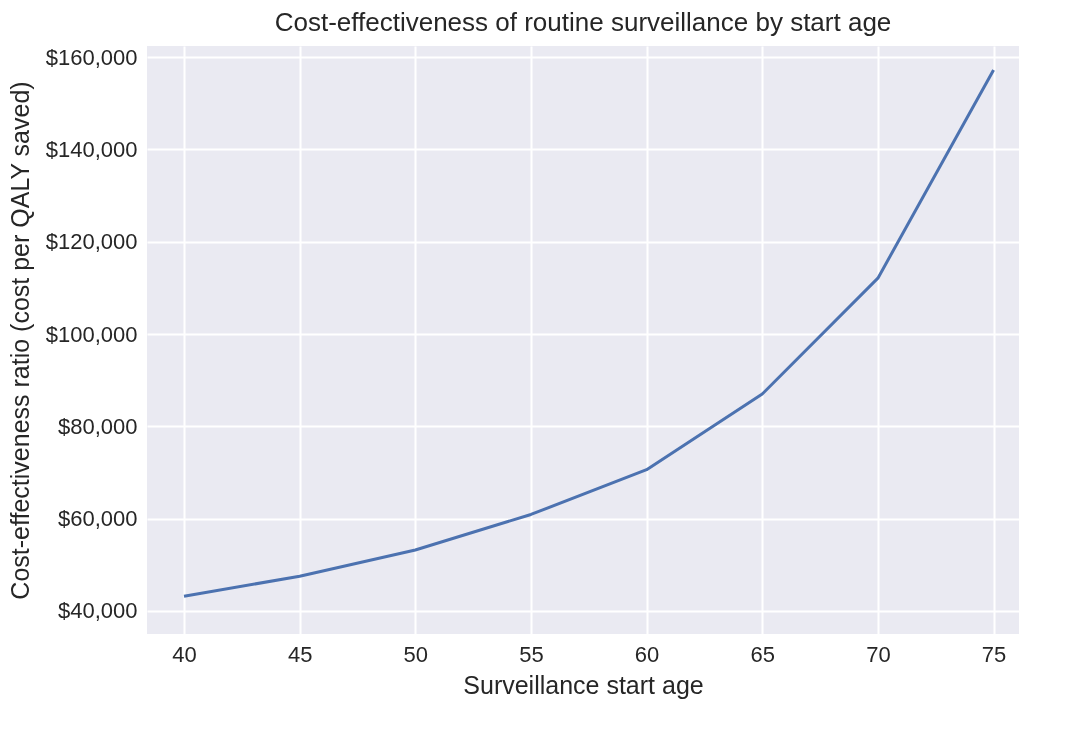 This screenshot has height=729, width=1083. What do you see at coordinates (583, 684) in the screenshot?
I see `x-axis-title: Surveillance start age` at bounding box center [583, 684].